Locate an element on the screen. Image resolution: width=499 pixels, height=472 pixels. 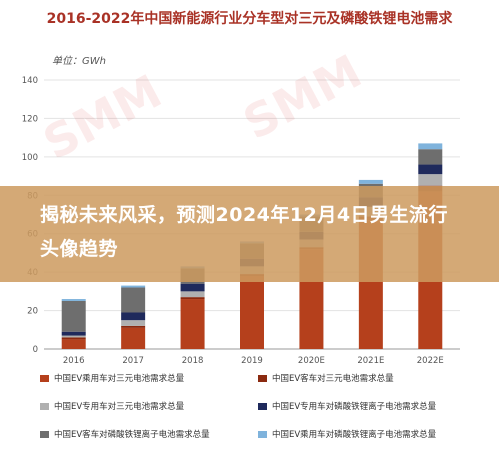
legend-item: 中国EV专用车对三元电池需求总量 is located at coordinates (112, 406).